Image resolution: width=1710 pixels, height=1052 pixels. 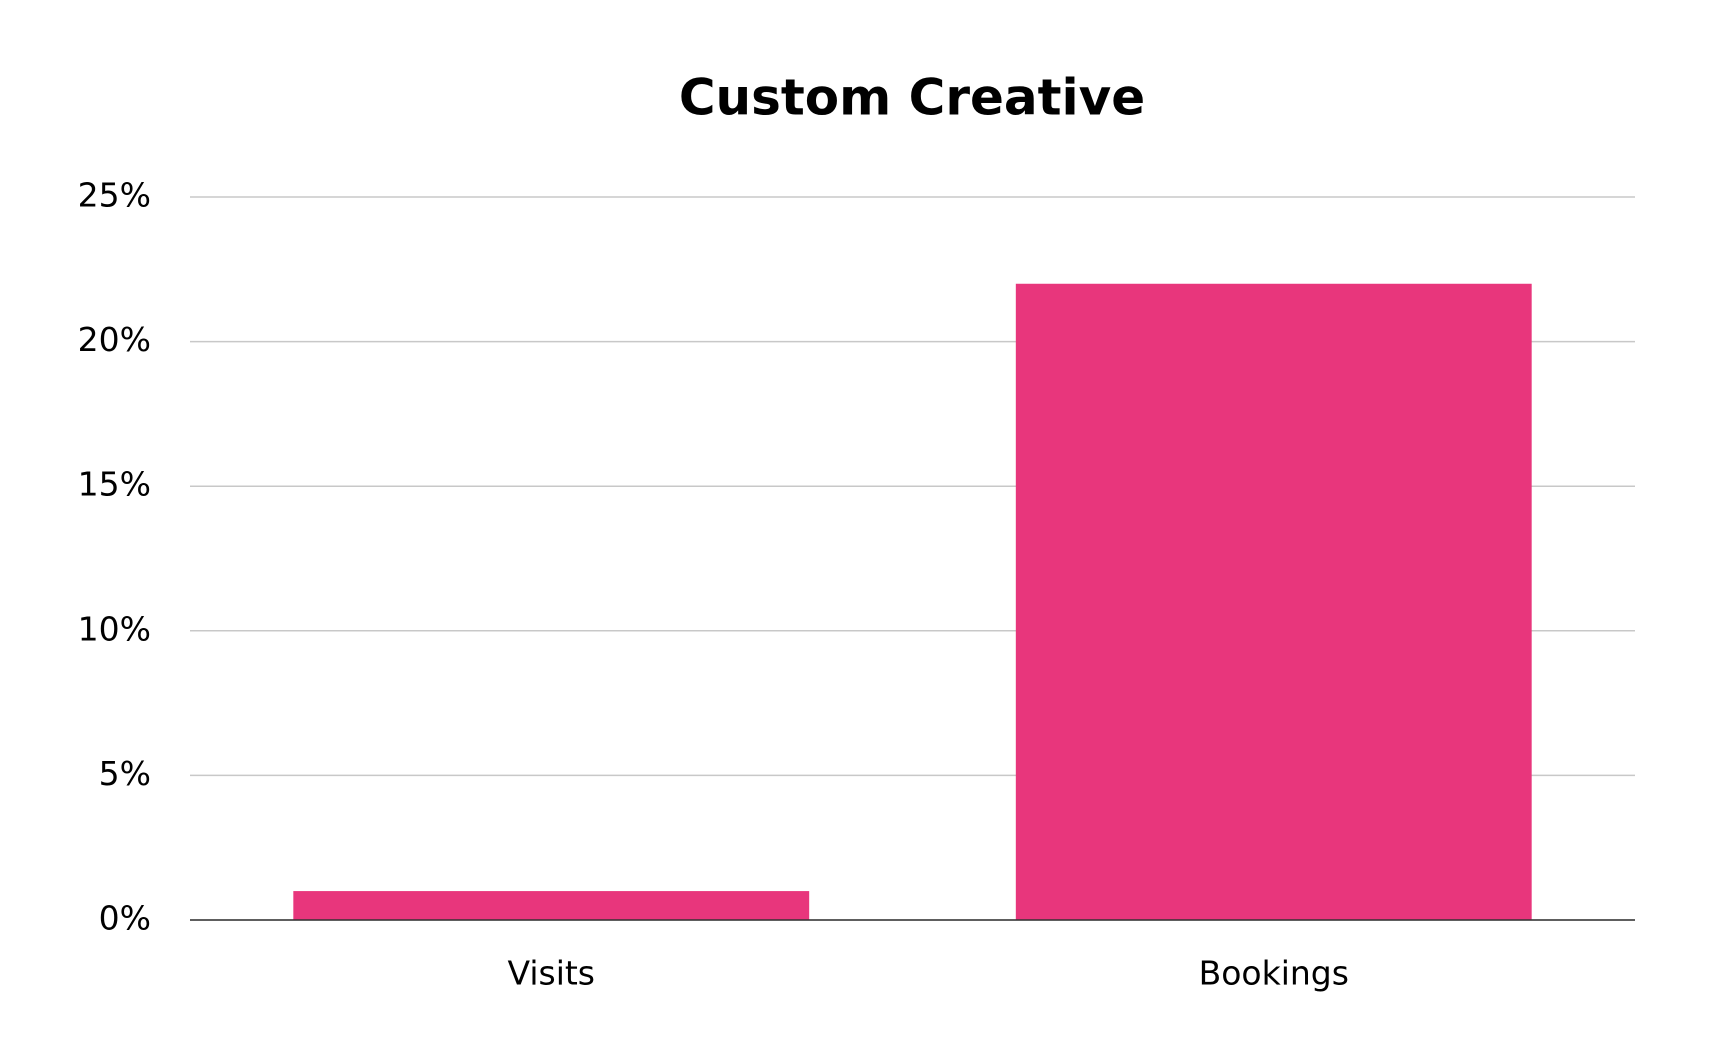 What do you see at coordinates (912, 98) in the screenshot?
I see `chart-title: Custom Creative` at bounding box center [912, 98].